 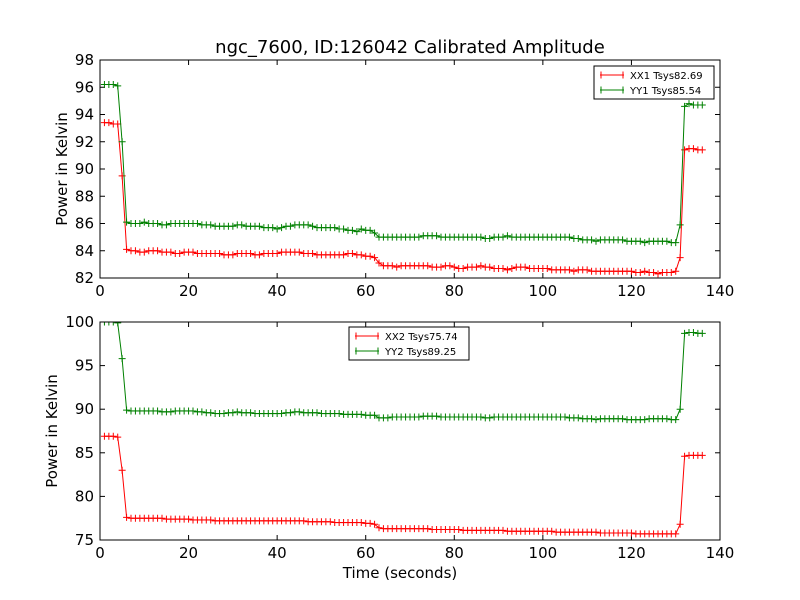 I want to click on y-tick-label: 92, so click(x=84, y=142).